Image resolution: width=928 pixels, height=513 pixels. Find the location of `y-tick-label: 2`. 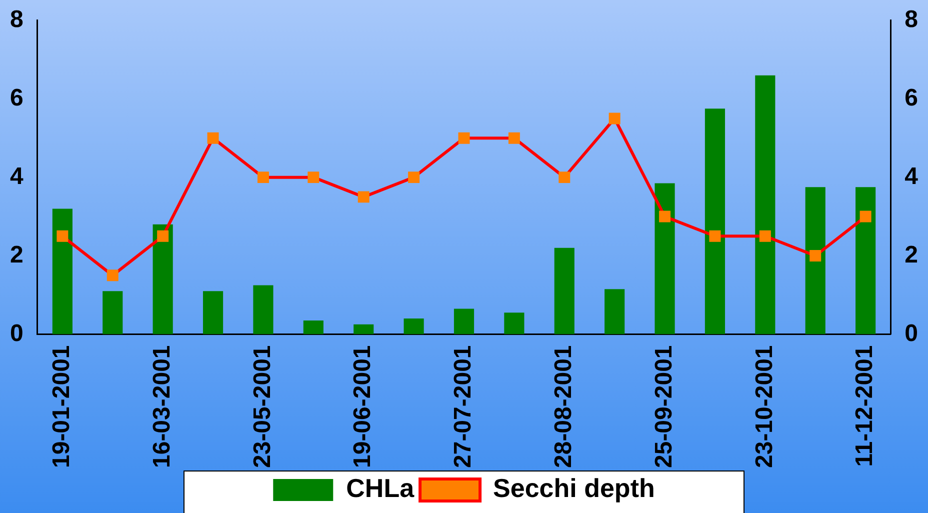

y-tick-label: 2 is located at coordinates (17, 254).